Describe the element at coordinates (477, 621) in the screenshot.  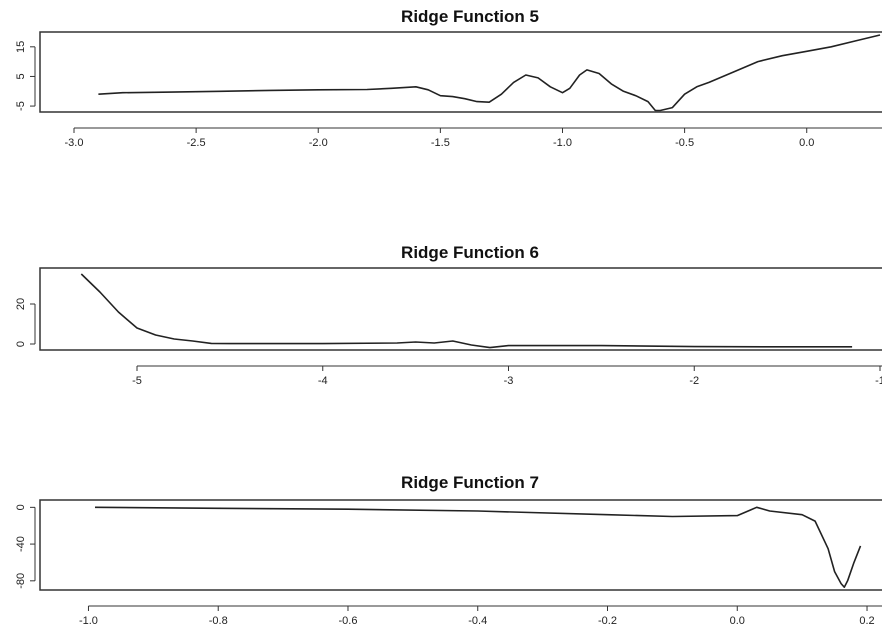
I see `x-tick-label: -0.4` at that location.